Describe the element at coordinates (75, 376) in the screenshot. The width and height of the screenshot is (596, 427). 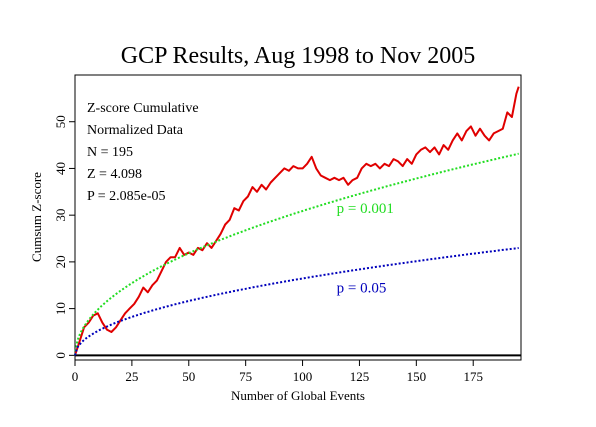
I see `x-tick-label: 0` at that location.